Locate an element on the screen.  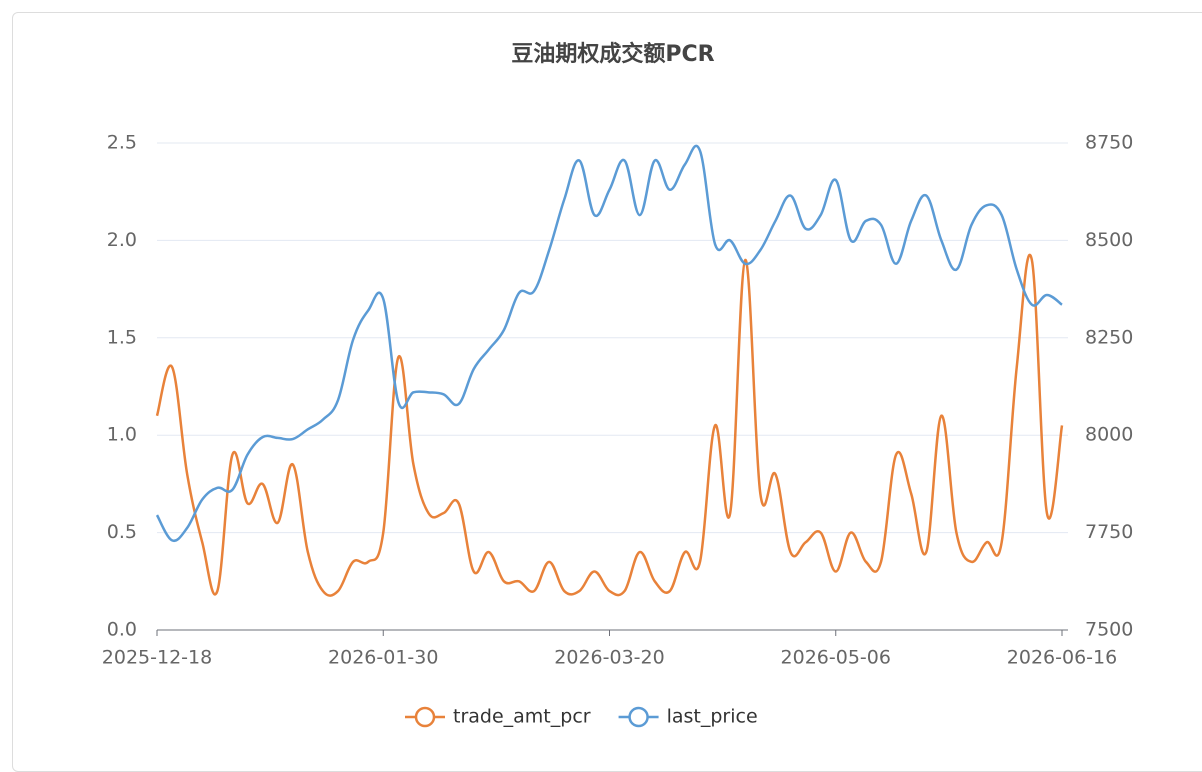
x-tick-label: 2025-12-18 is located at coordinates (157, 658).